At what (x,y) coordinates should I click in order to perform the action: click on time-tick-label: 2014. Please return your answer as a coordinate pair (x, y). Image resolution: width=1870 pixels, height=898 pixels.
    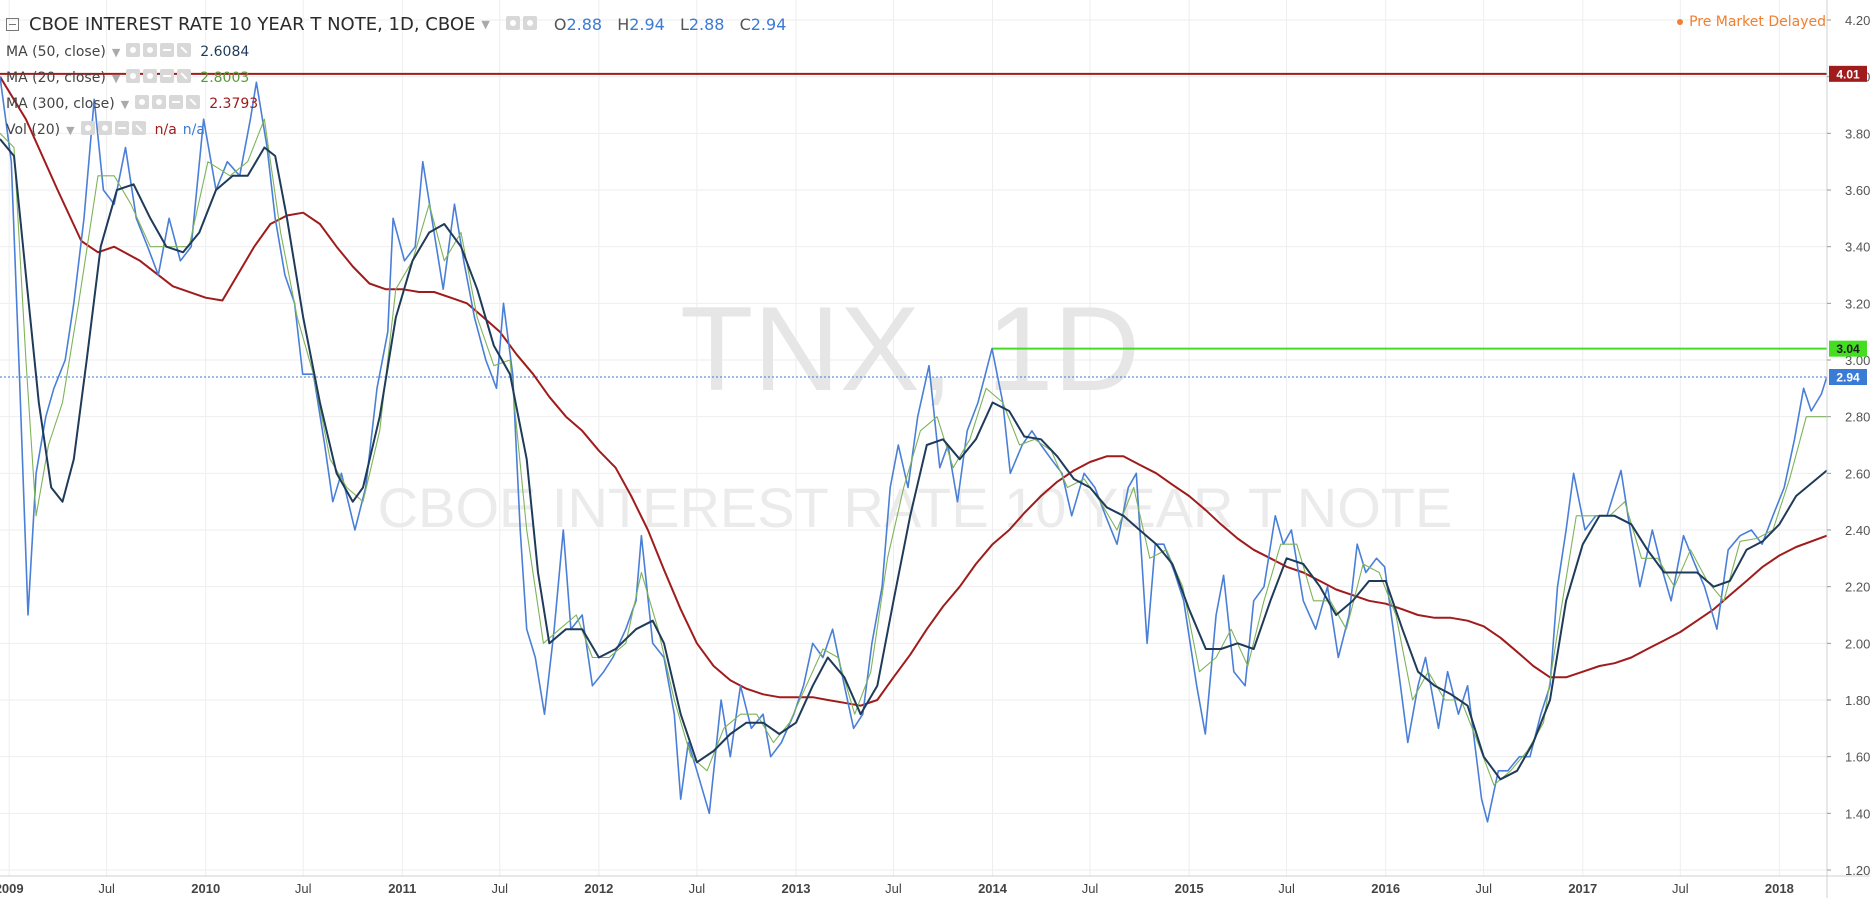
    Looking at the image, I should click on (993, 888).